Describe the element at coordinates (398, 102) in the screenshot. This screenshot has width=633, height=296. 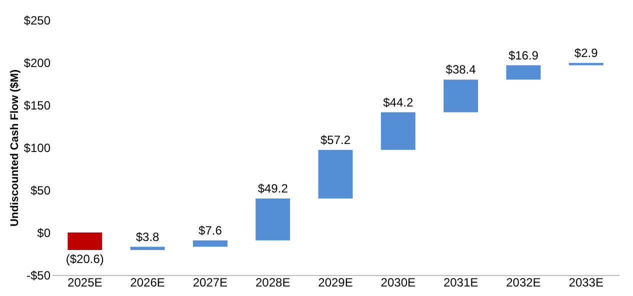
I see `data-label: $44.2` at that location.